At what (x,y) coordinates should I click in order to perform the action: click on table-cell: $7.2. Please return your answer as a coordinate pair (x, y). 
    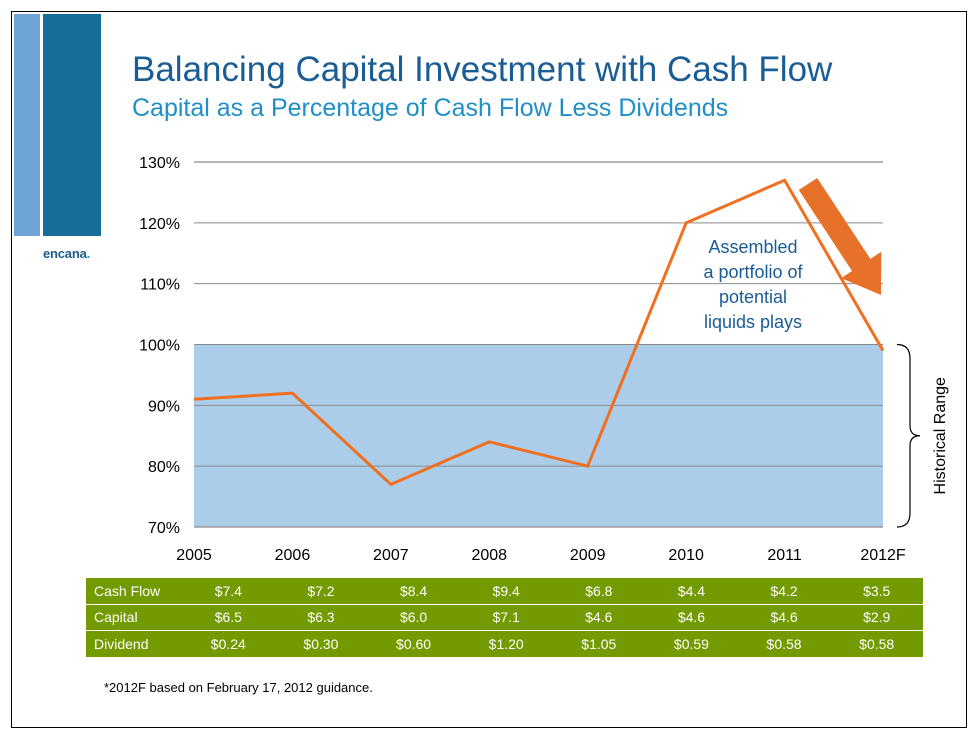
    Looking at the image, I should click on (321, 591).